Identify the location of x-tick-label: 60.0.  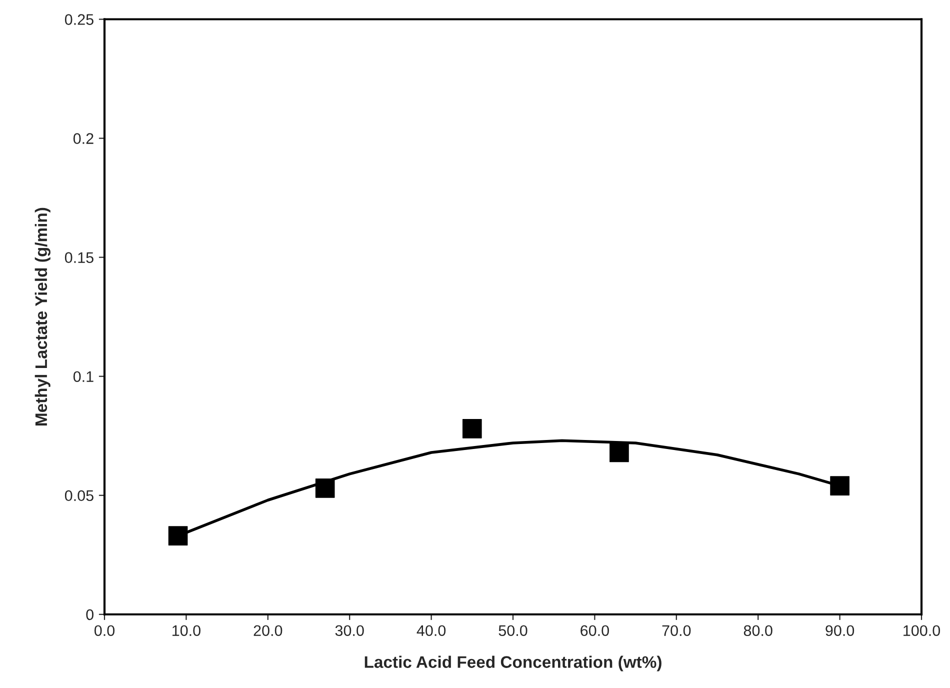
(594, 630).